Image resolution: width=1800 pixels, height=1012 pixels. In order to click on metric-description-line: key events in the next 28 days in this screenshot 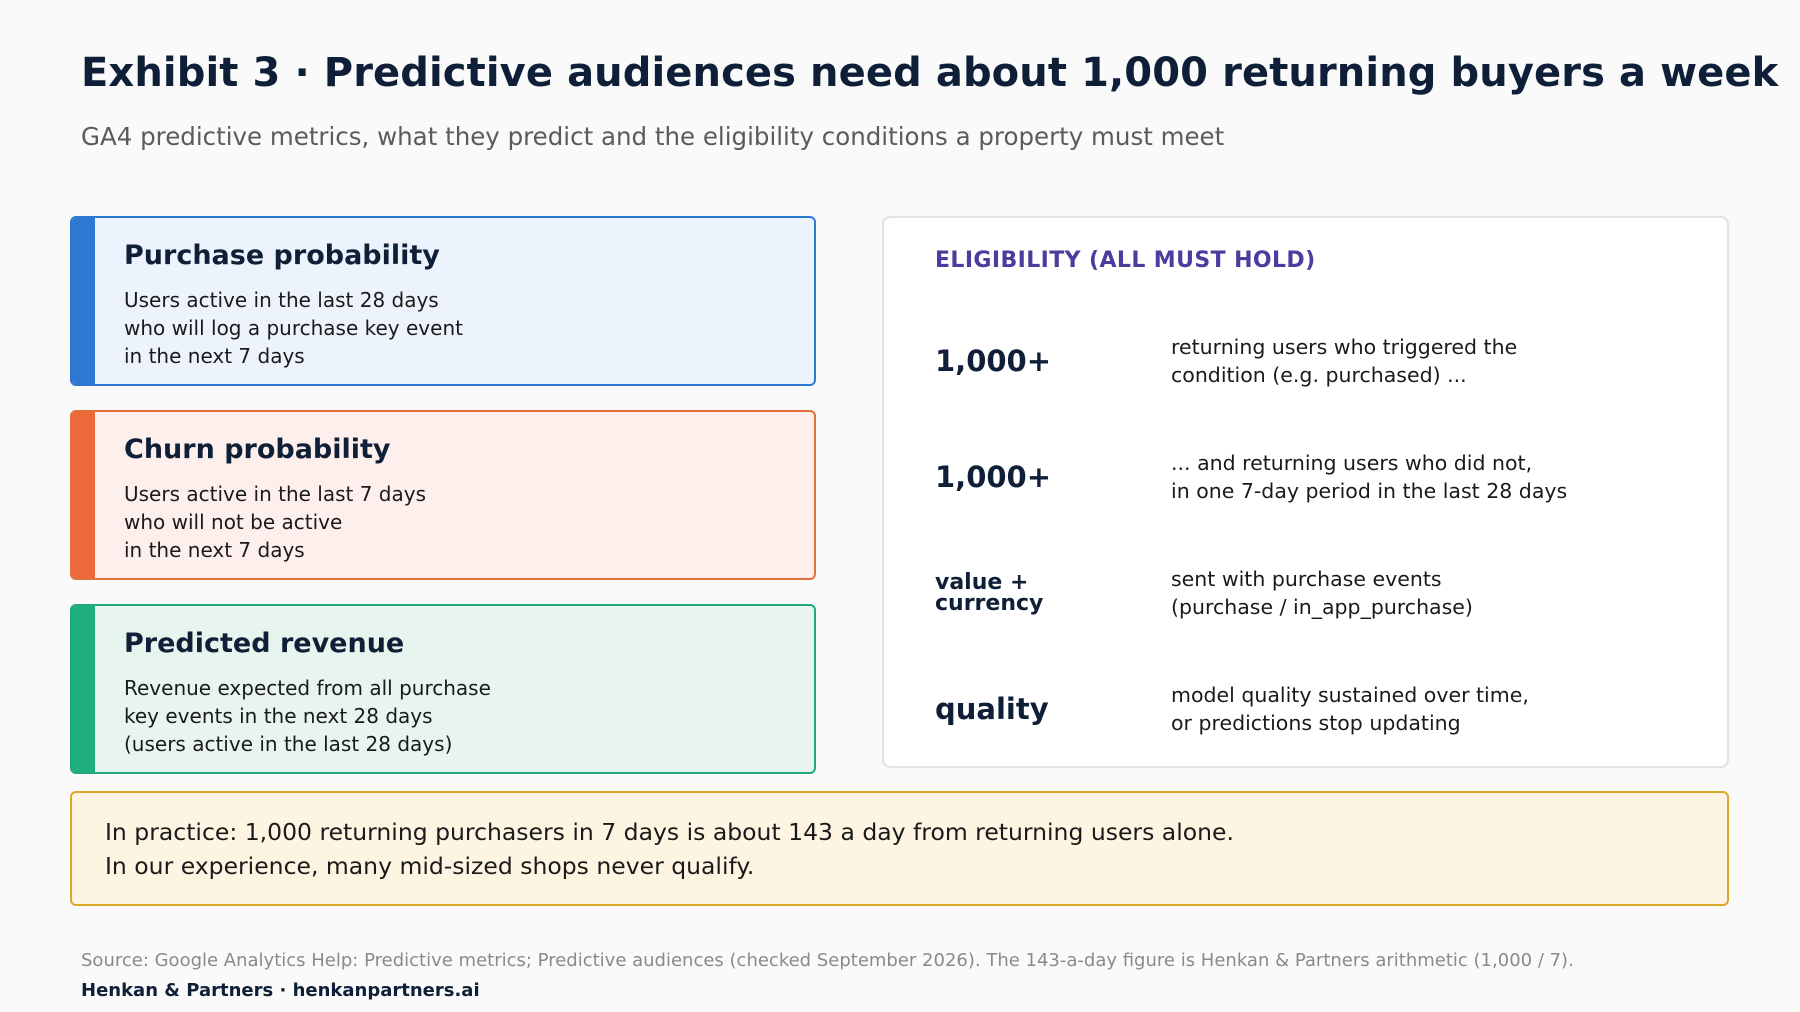, I will do `click(278, 716)`.